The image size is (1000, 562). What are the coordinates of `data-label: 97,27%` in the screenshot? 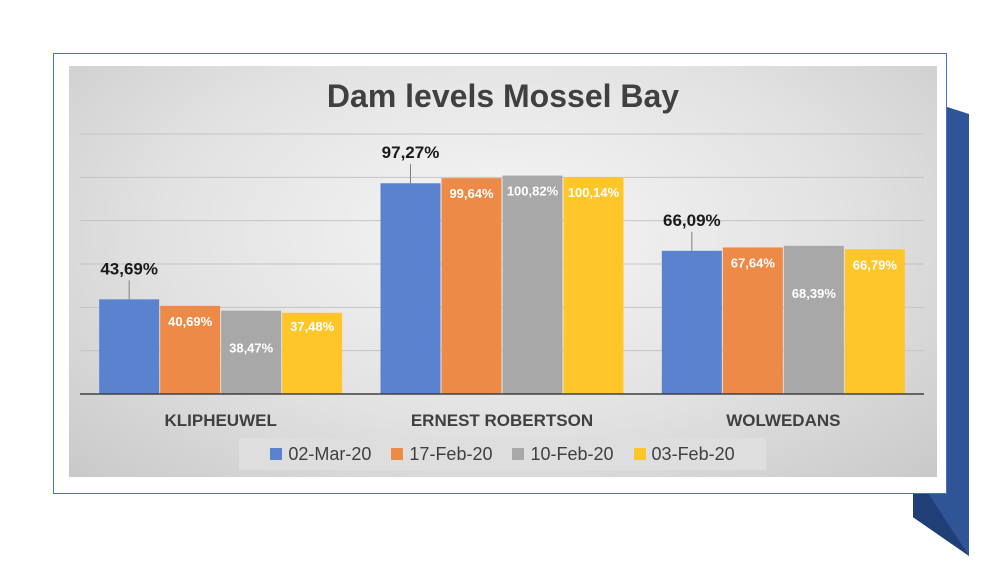 It's located at (411, 152).